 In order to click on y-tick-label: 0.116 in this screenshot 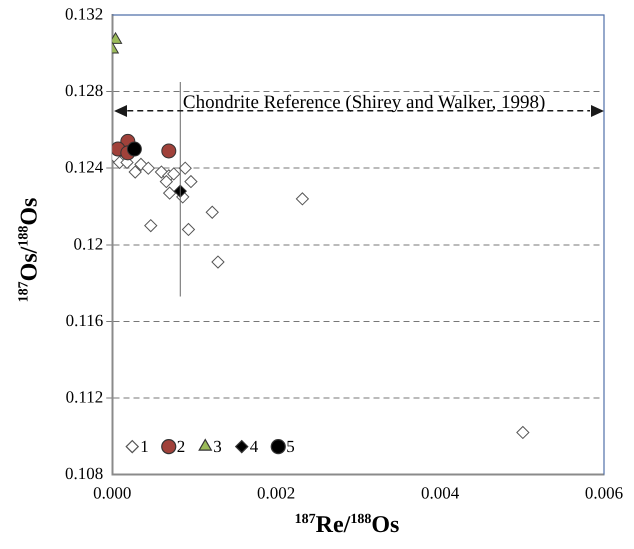, I will do `click(85, 320)`.